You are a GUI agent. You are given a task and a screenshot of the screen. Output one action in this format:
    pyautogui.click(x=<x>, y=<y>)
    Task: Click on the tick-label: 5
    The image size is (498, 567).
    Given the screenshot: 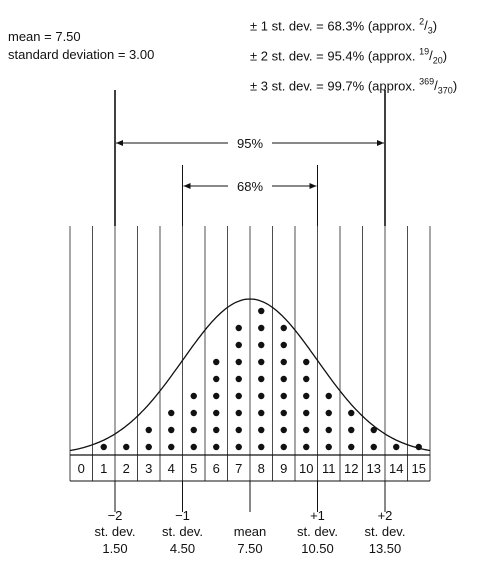 What is the action you would take?
    pyautogui.click(x=193, y=468)
    